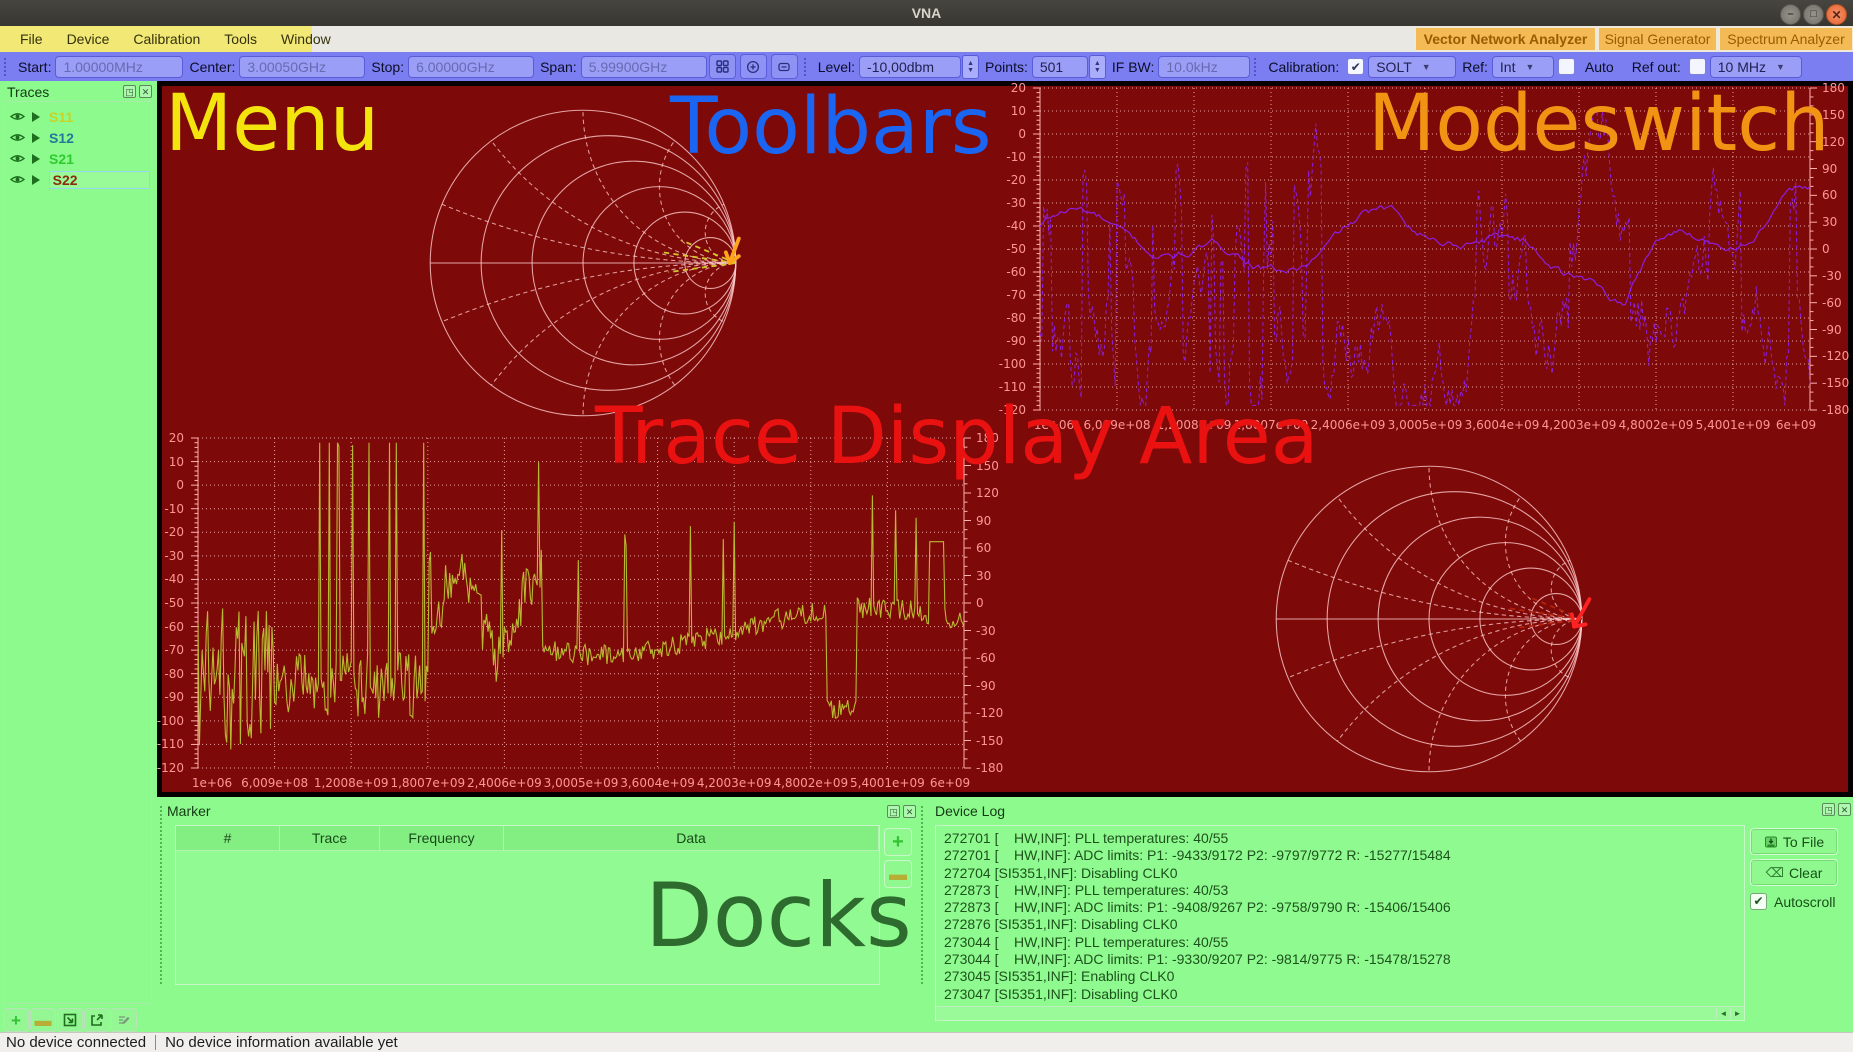 The width and height of the screenshot is (1853, 1052). What do you see at coordinates (910, 66) in the screenshot?
I see `level-input: -10,00dbm` at bounding box center [910, 66].